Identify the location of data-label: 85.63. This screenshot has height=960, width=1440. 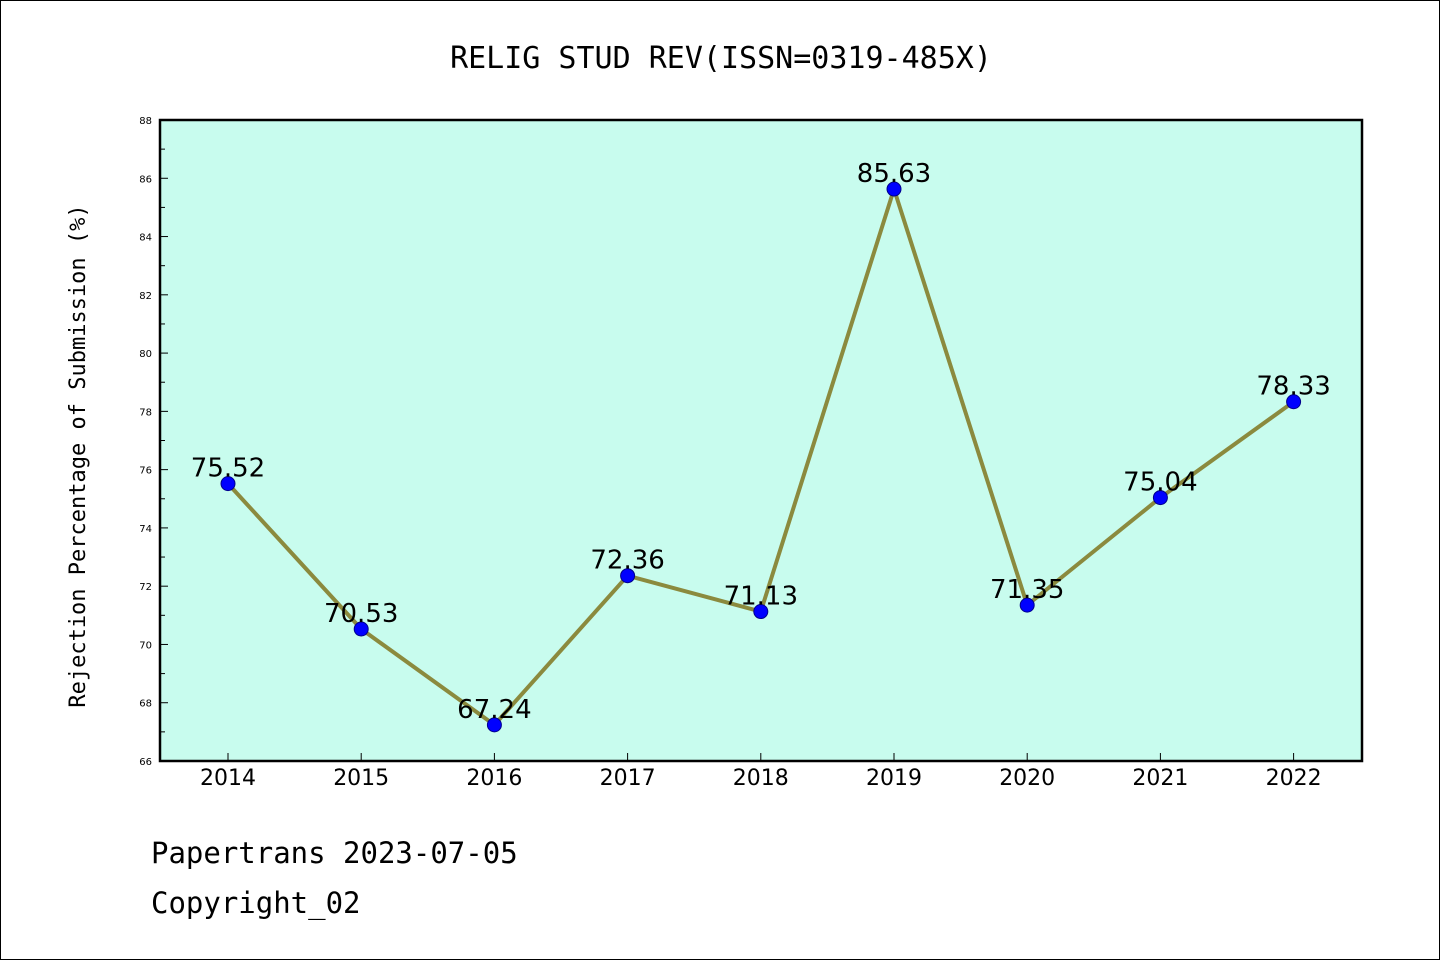
(894, 174).